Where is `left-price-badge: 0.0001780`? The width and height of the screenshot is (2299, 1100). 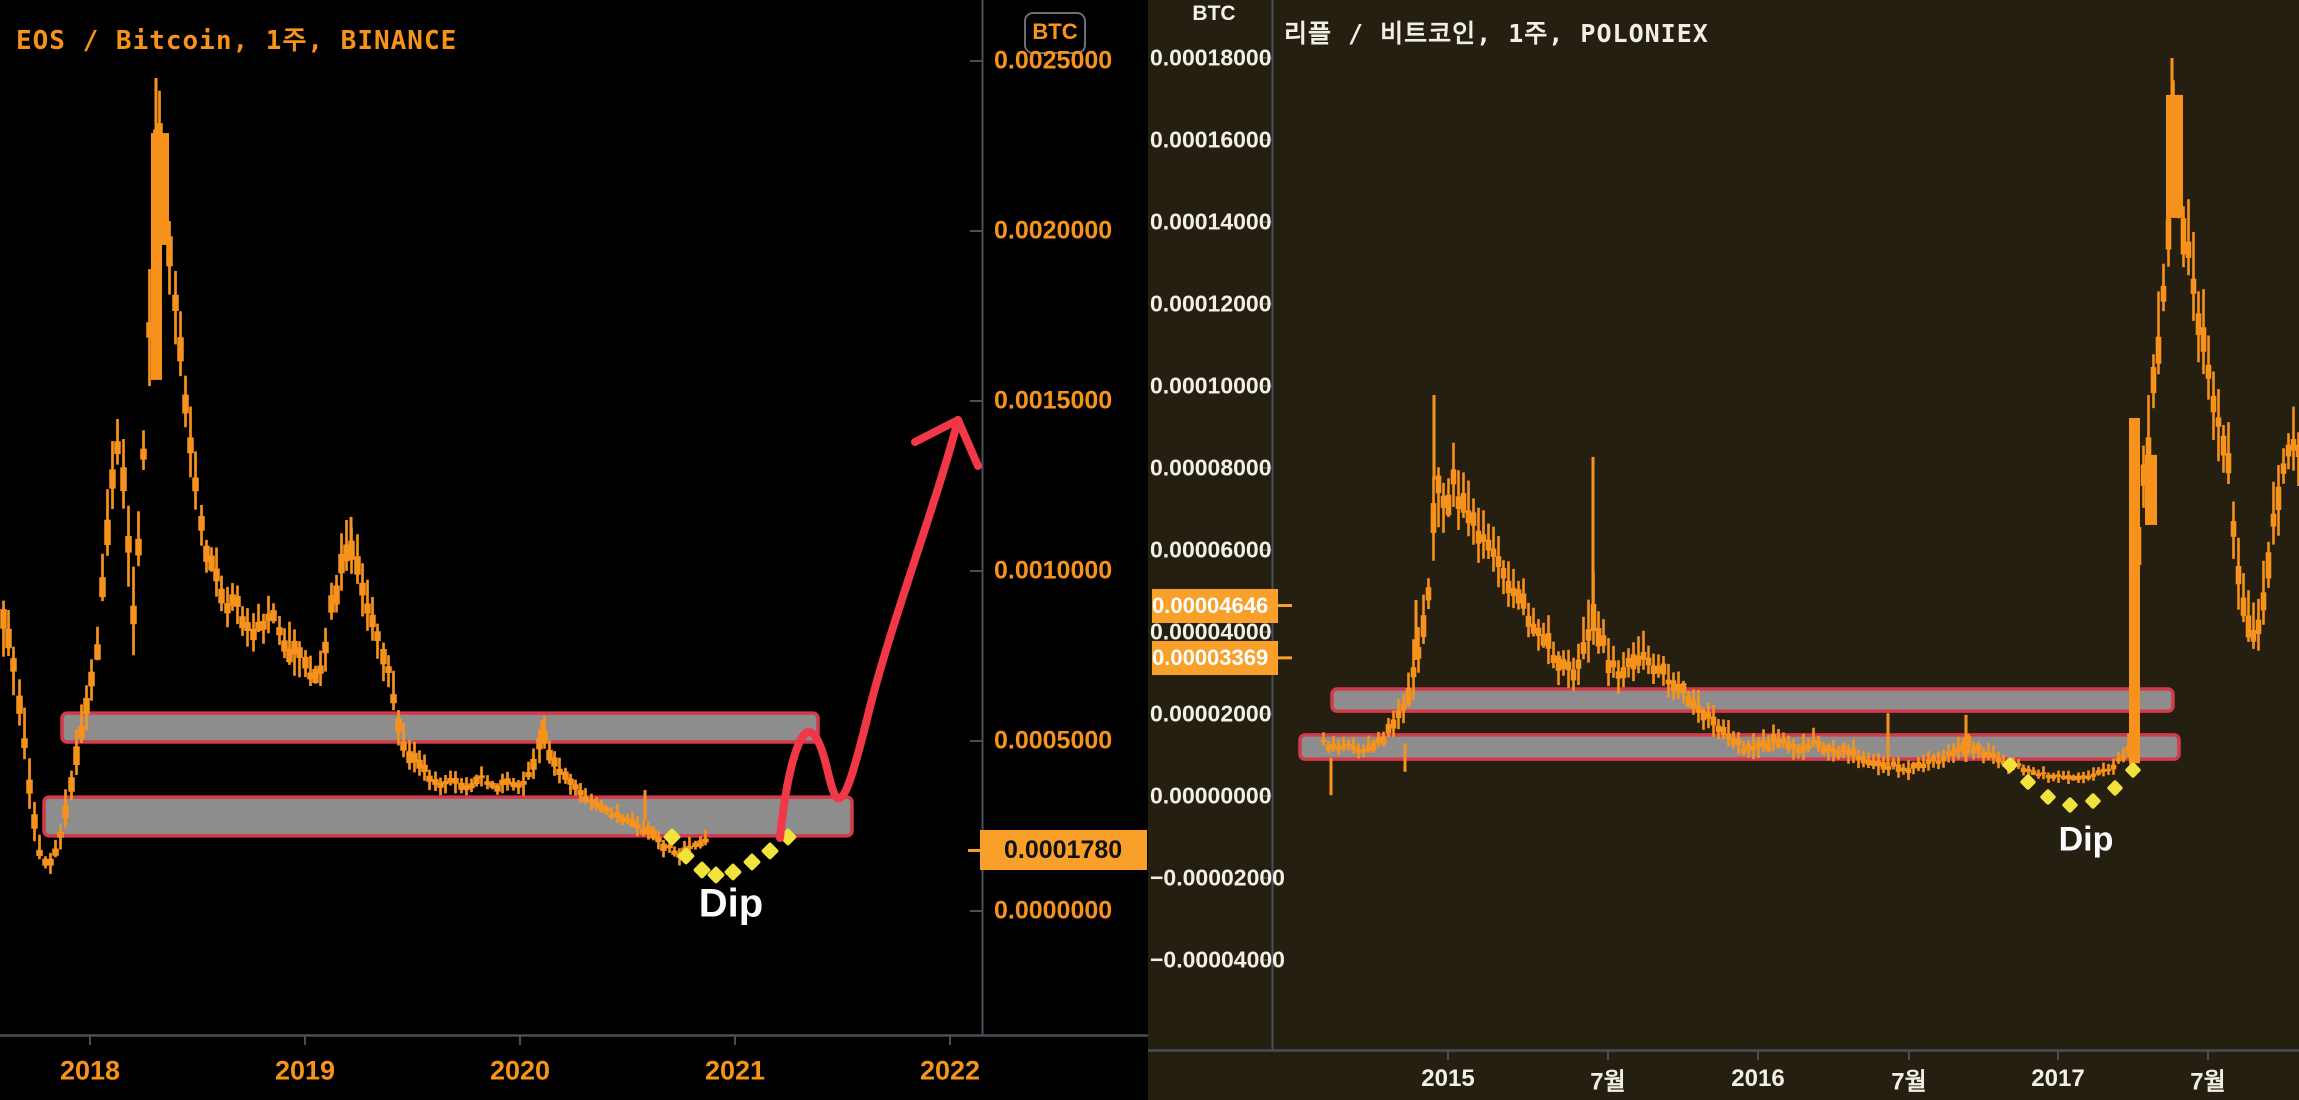 left-price-badge: 0.0001780 is located at coordinates (1063, 850).